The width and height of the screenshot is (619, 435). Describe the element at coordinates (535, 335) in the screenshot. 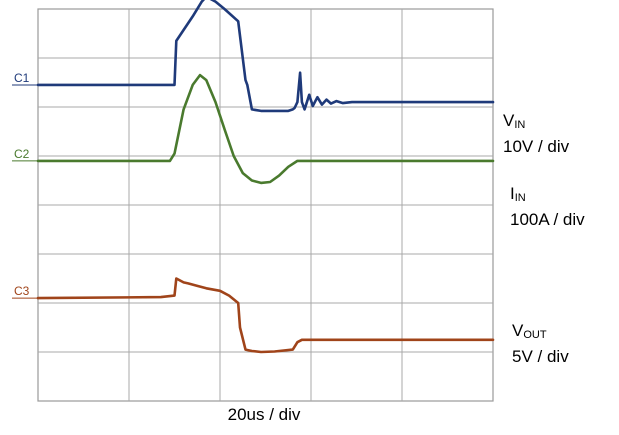

I see `c3-label-sub: OUT` at that location.